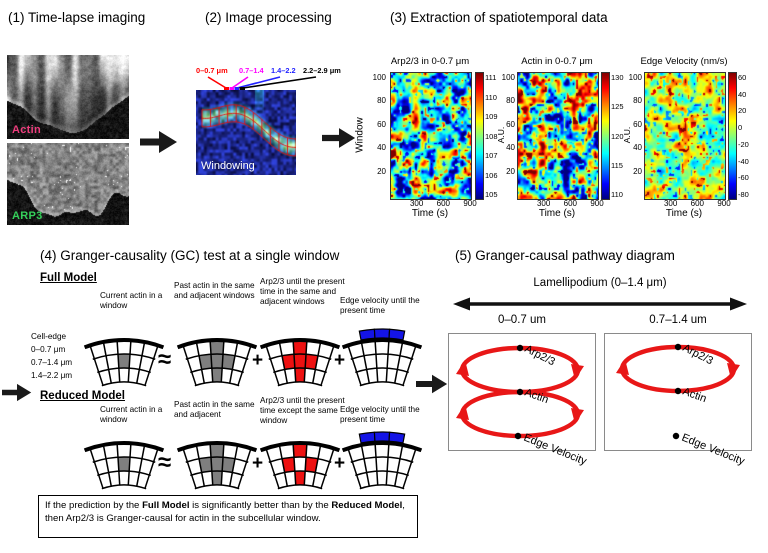  I want to click on plus-symbol-reduced-2: +, so click(340, 463).